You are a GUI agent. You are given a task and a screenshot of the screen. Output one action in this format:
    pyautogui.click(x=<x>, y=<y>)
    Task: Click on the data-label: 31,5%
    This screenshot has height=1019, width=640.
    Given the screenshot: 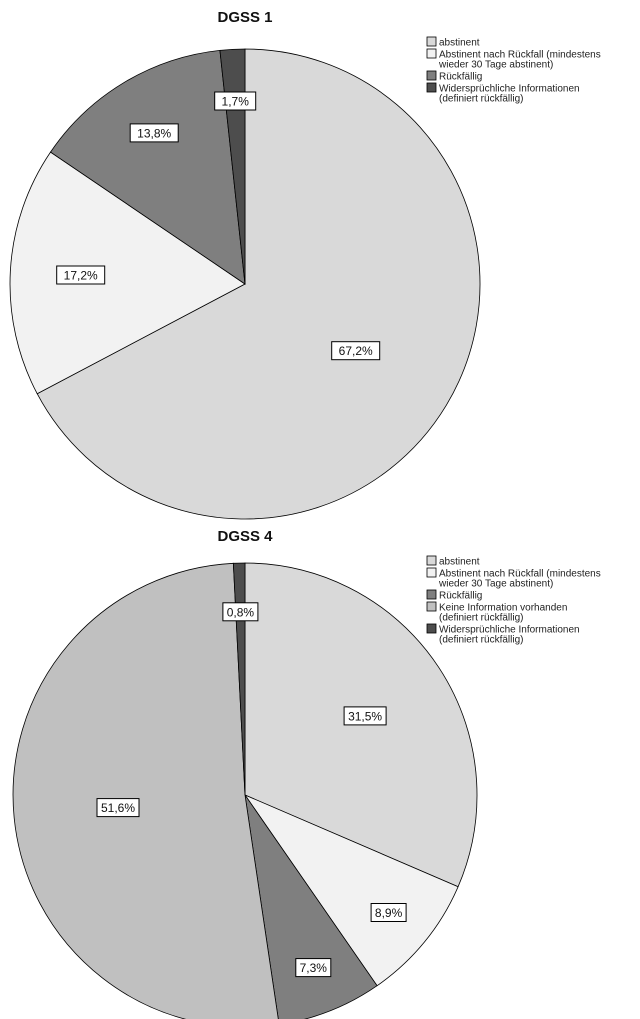 What is the action you would take?
    pyautogui.click(x=365, y=716)
    